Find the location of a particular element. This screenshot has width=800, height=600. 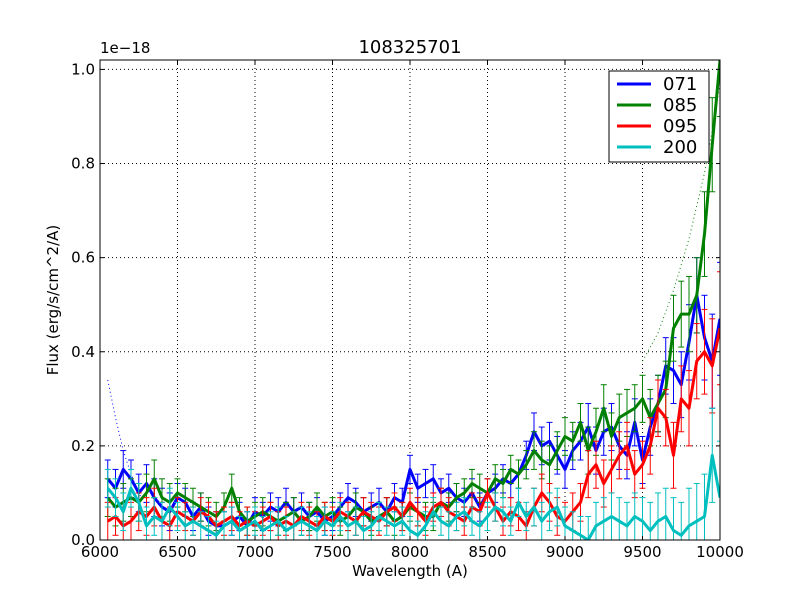

y-axis-label: Flux (erg/s/cm^2/A) is located at coordinates (53, 300).